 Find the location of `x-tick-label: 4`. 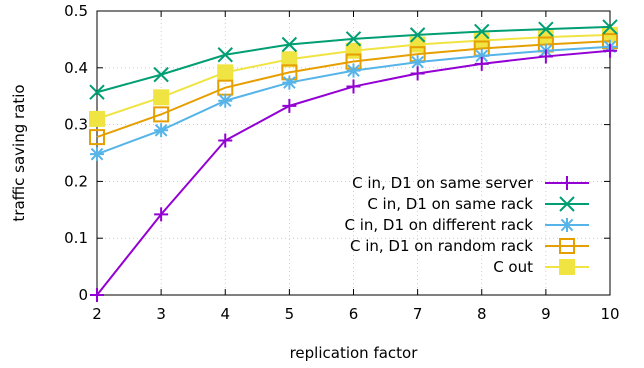

x-tick-label: 4 is located at coordinates (225, 314).